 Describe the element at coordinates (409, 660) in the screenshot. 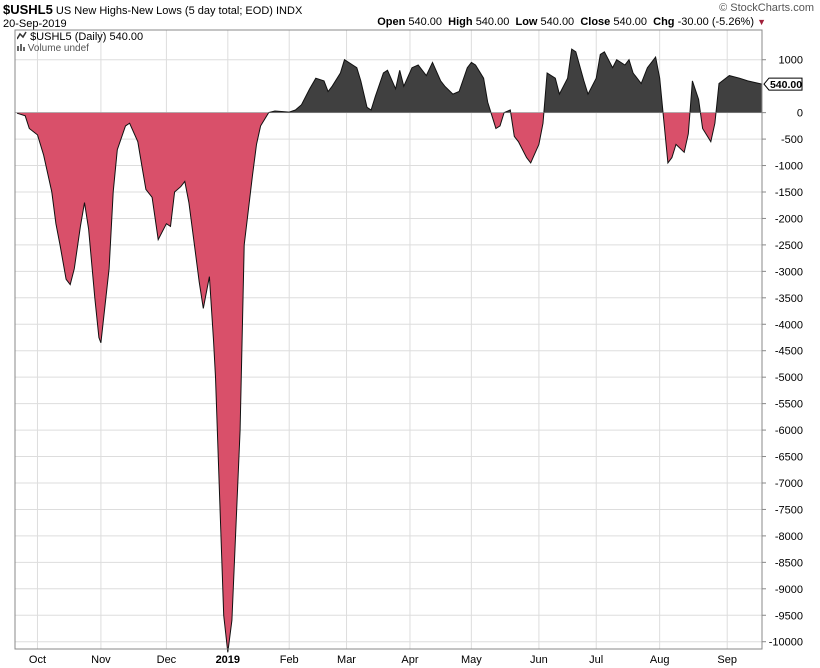

I see `x-tick-label: Apr` at that location.